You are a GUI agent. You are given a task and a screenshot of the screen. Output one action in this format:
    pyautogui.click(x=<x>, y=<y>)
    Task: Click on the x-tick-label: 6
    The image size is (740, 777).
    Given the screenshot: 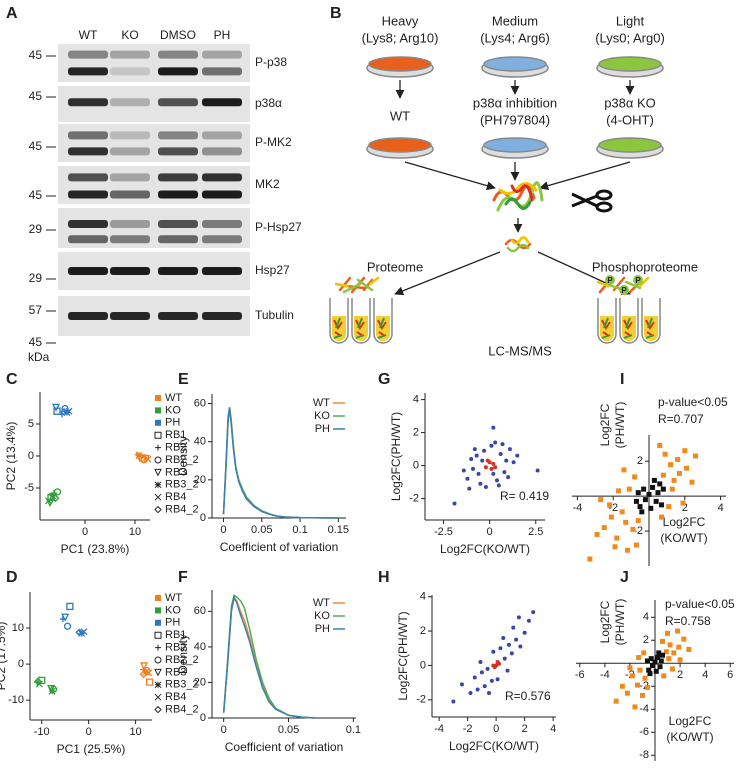 What is the action you would take?
    pyautogui.click(x=730, y=675)
    